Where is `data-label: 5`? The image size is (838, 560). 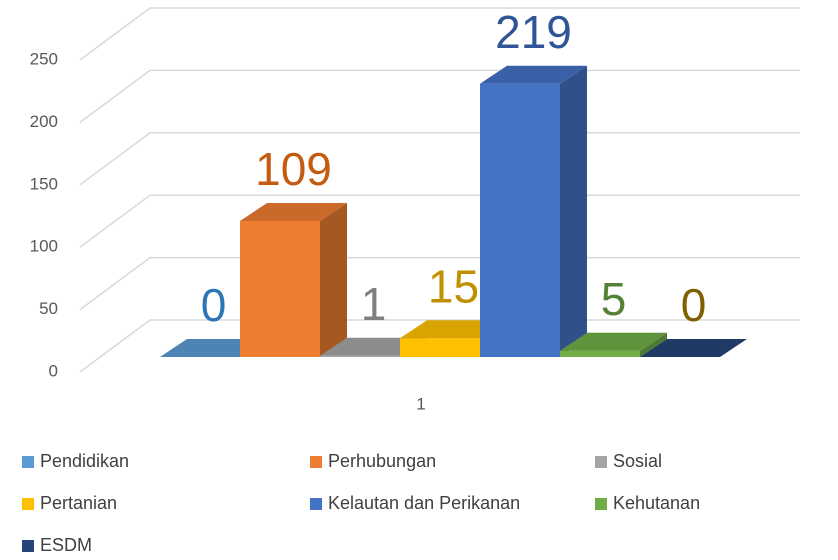
data-label: 5 is located at coordinates (614, 299).